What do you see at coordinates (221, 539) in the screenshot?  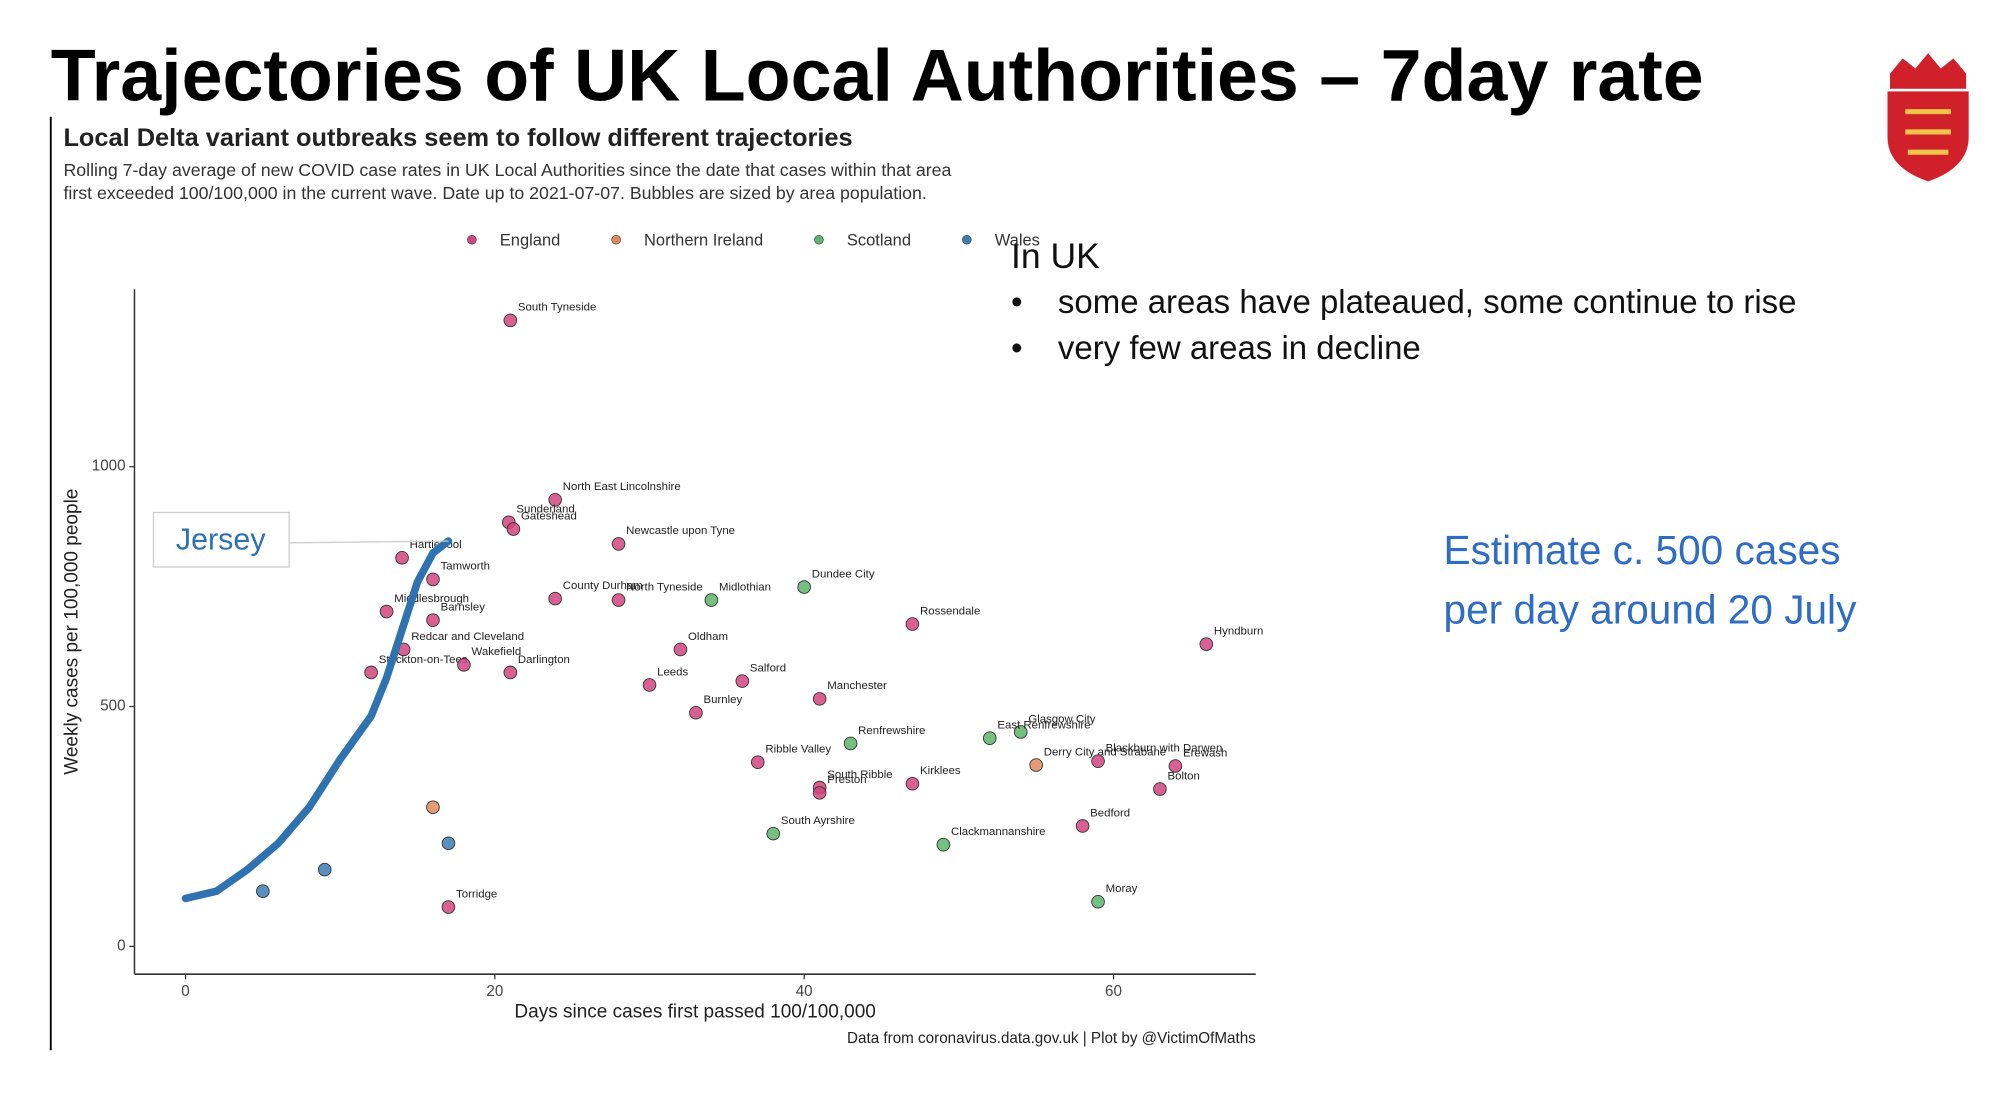 I see `jersey-label-box` at bounding box center [221, 539].